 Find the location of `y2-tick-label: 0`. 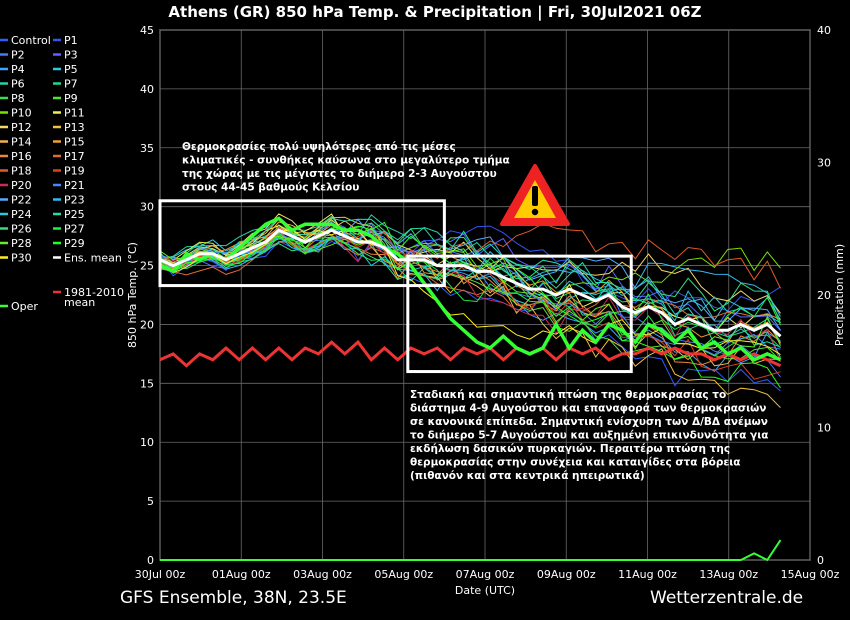

y2-tick-label: 0 is located at coordinates (820, 560).